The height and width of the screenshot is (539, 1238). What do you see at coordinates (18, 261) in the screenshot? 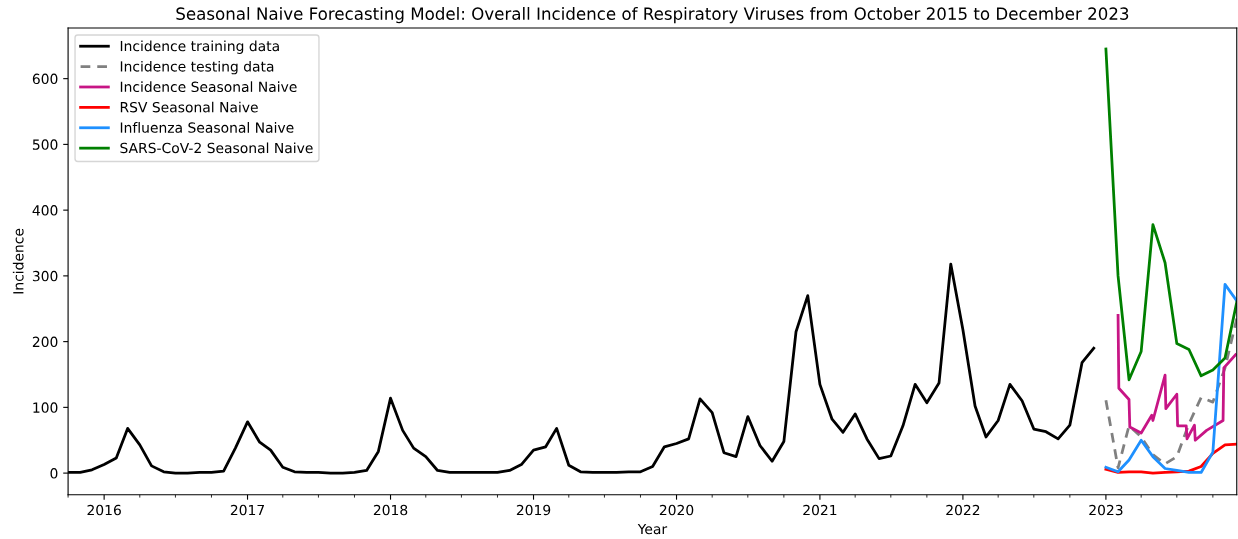
I see `y-axis-title: Incidence` at bounding box center [18, 261].